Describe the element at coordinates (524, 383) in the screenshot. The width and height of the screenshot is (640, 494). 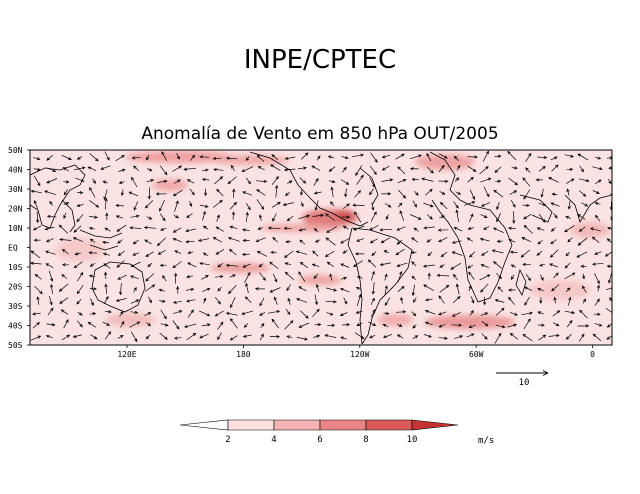
I see `reference-vector-label: 10` at that location.